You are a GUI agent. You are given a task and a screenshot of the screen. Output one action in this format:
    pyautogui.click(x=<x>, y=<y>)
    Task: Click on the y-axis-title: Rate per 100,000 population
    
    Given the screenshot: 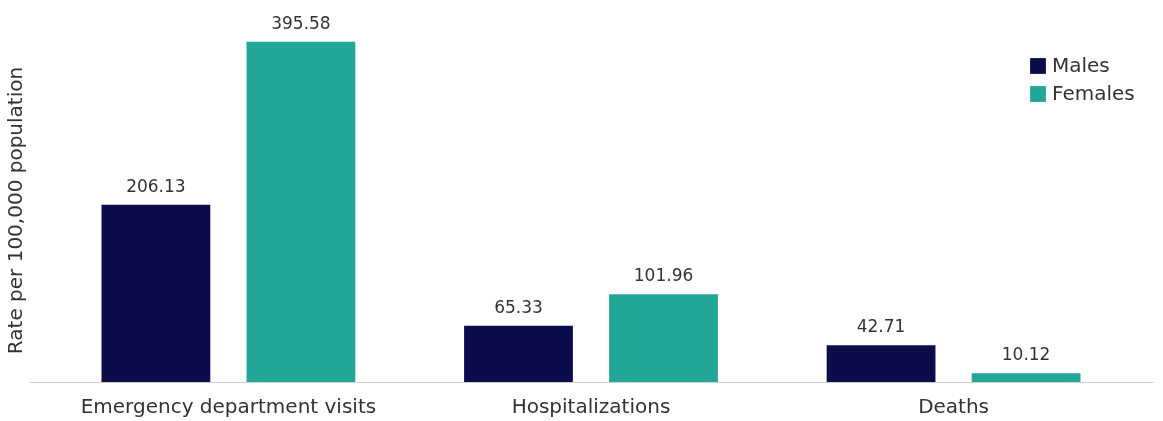 What is the action you would take?
    pyautogui.click(x=14, y=210)
    